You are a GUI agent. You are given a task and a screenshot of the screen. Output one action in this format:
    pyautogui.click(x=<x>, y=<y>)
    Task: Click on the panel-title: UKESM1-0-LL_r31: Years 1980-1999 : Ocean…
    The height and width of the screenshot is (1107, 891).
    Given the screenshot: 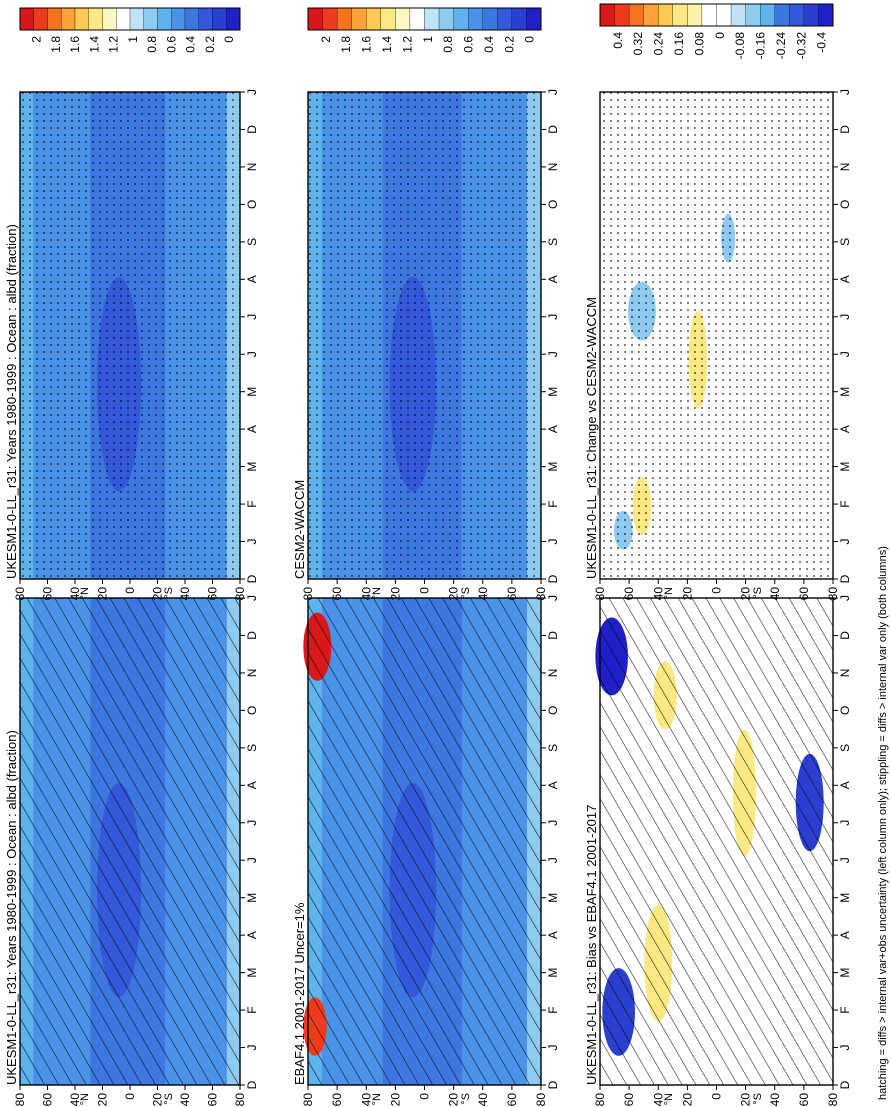 What is the action you would take?
    pyautogui.click(x=11, y=401)
    